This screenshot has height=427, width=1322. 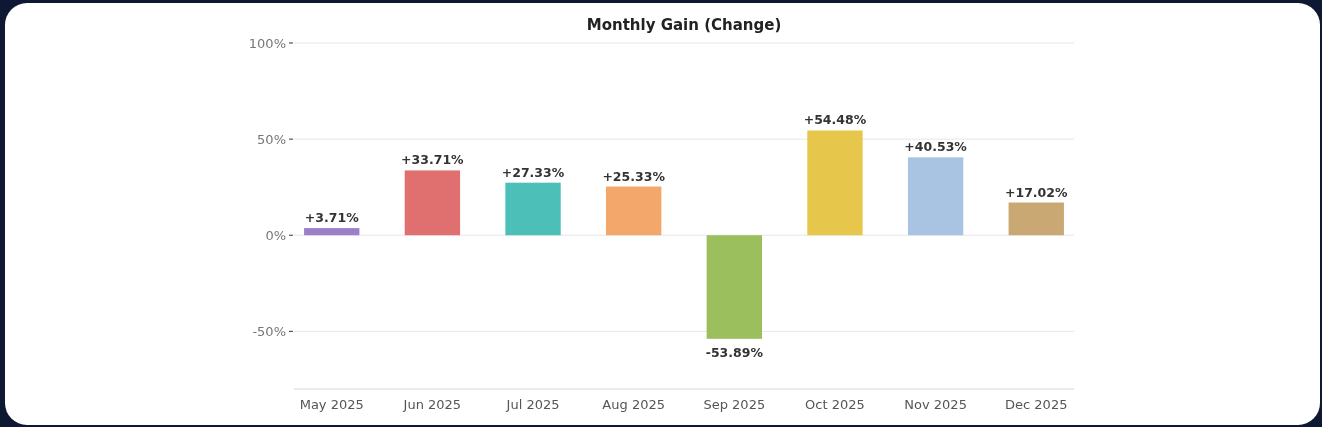 I want to click on data-label: -53.89%, so click(x=734, y=352).